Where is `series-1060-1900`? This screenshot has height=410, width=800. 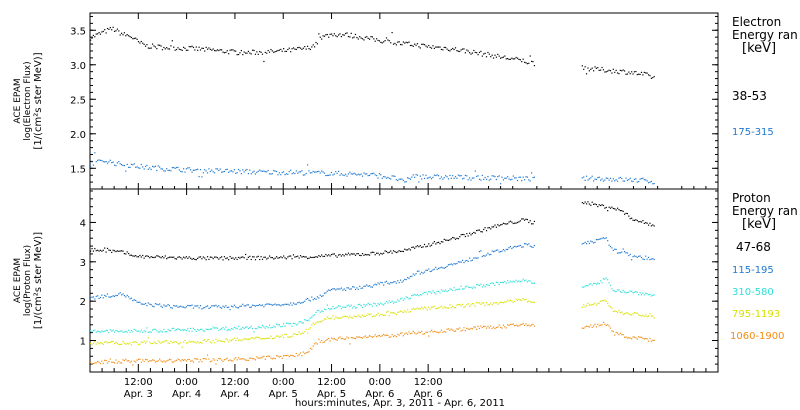
series-1060-1900 is located at coordinates (372, 343).